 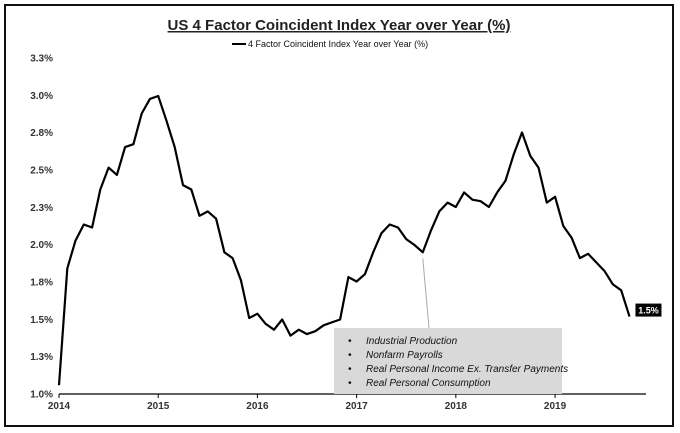 What do you see at coordinates (404, 355) in the screenshot?
I see `annotation-item: Nonfarm Payrolls` at bounding box center [404, 355].